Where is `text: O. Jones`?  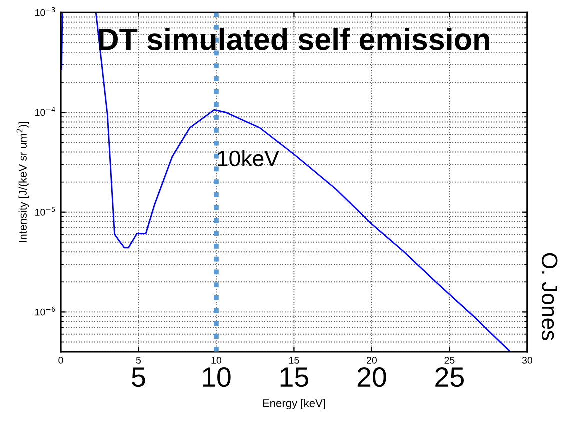
text: O. Jones is located at coordinates (550, 296).